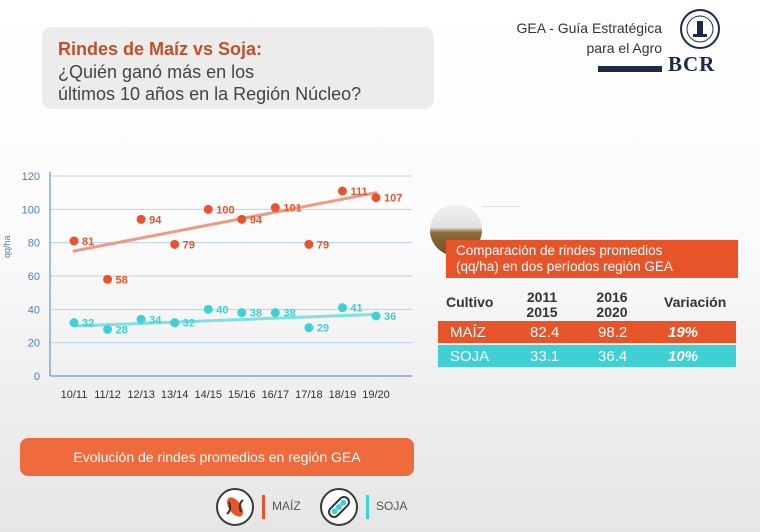 The image size is (760, 532). I want to click on y-tick-label: 60, so click(34, 277).